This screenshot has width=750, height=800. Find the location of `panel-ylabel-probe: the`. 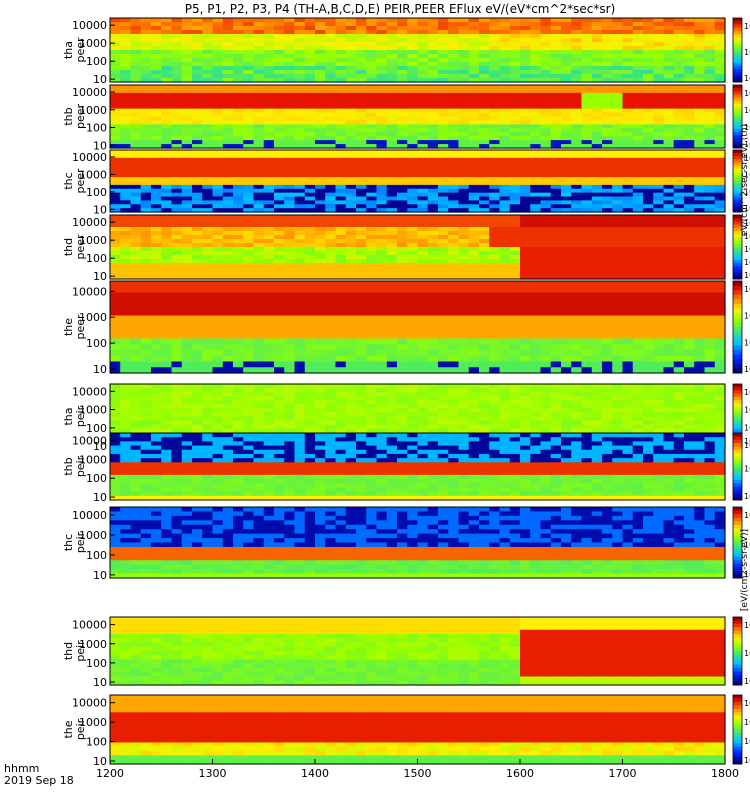

panel-ylabel-probe: the is located at coordinates (68, 327).